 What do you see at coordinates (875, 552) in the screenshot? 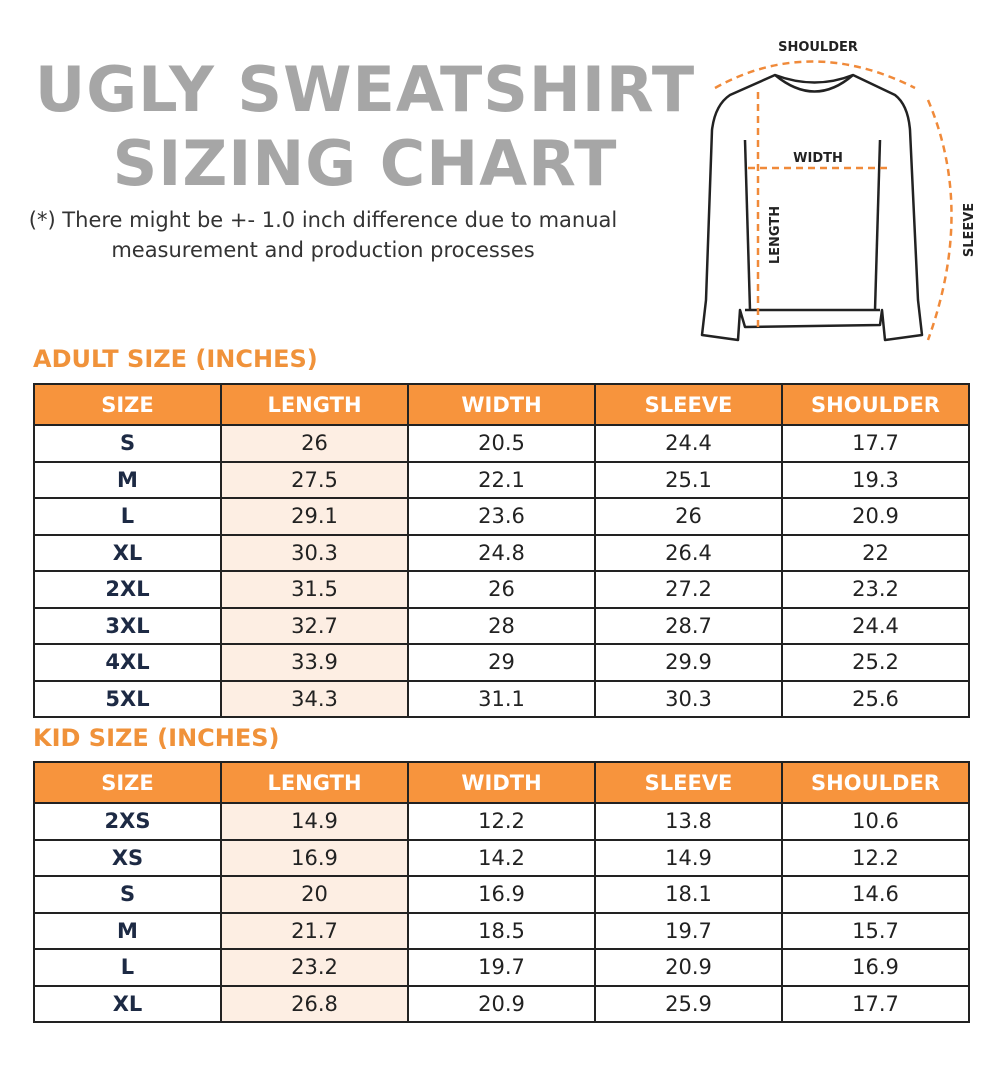
I see `cell-shoulder: 22` at bounding box center [875, 552].